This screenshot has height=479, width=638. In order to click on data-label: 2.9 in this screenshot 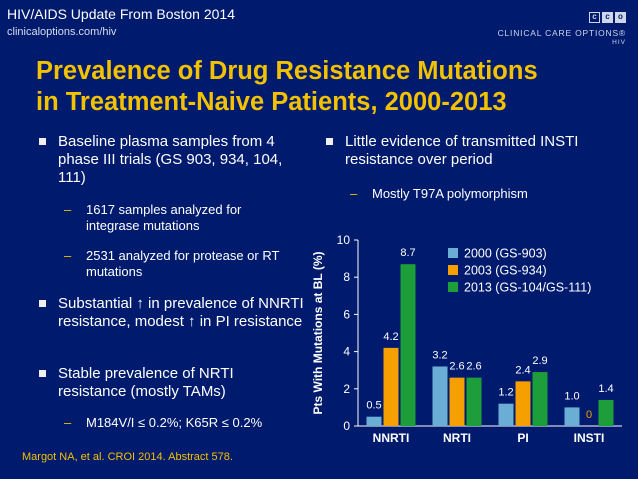, I will do `click(539, 361)`.